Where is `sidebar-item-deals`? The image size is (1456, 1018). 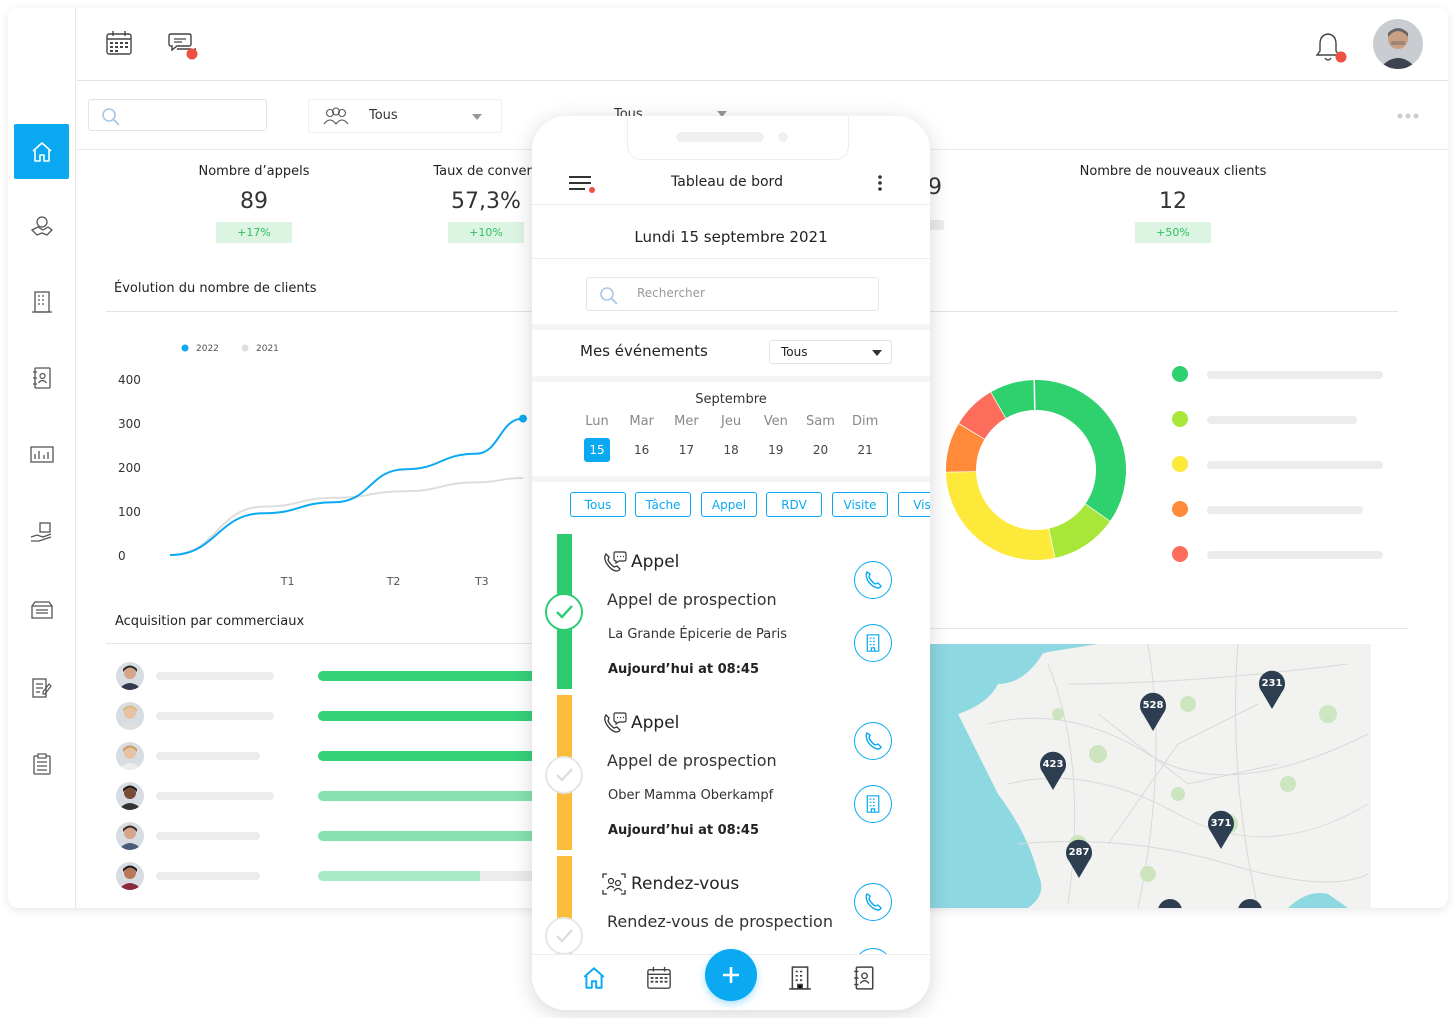 sidebar-item-deals is located at coordinates (41, 225).